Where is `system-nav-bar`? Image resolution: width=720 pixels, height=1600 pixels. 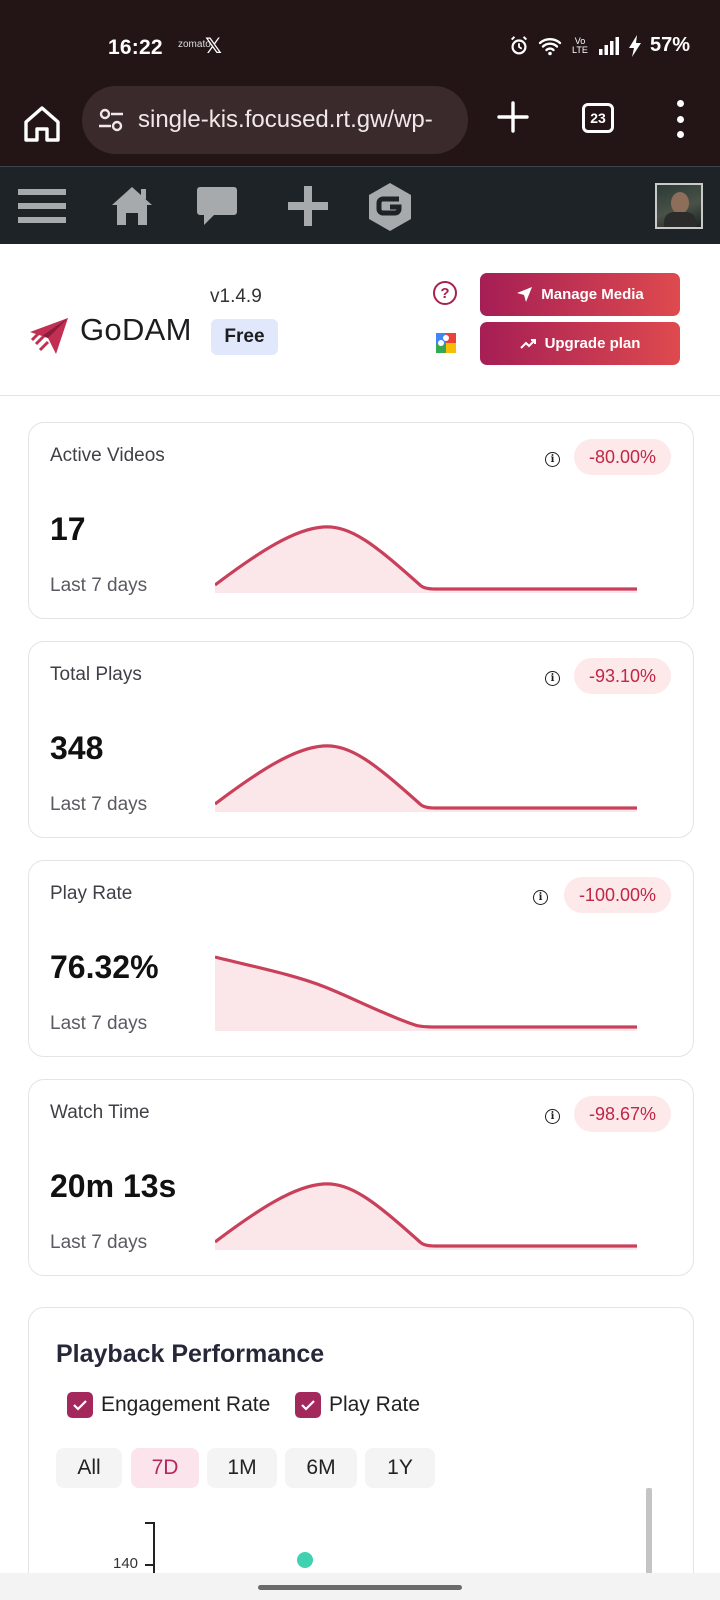
system-nav-bar is located at coordinates (360, 1586).